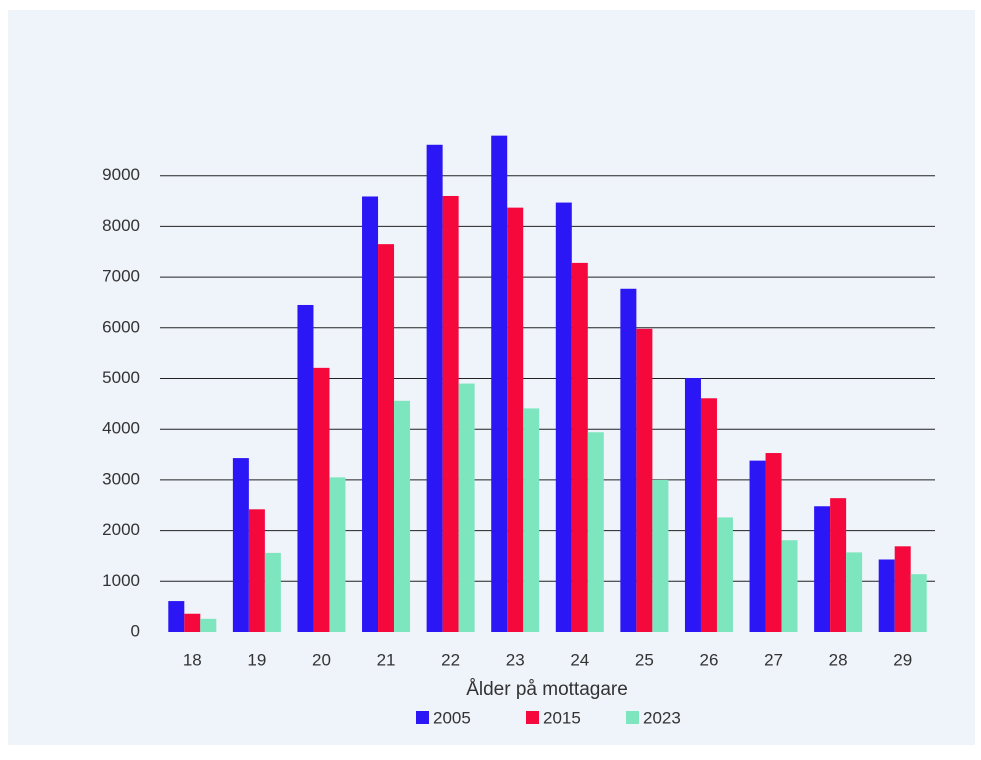  What do you see at coordinates (121, 326) in the screenshot?
I see `y-tick-label: 6000` at bounding box center [121, 326].